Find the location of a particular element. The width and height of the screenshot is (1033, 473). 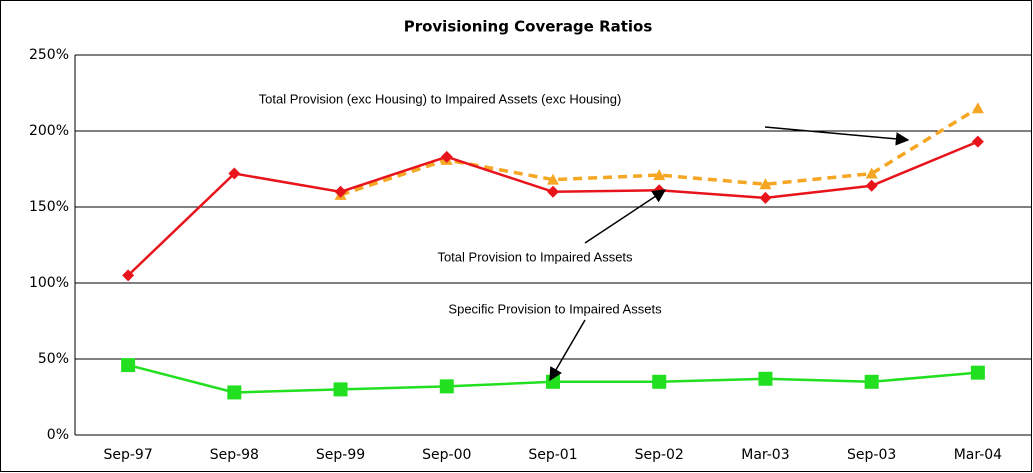

x-tick-label: Sep-97 is located at coordinates (127, 455).